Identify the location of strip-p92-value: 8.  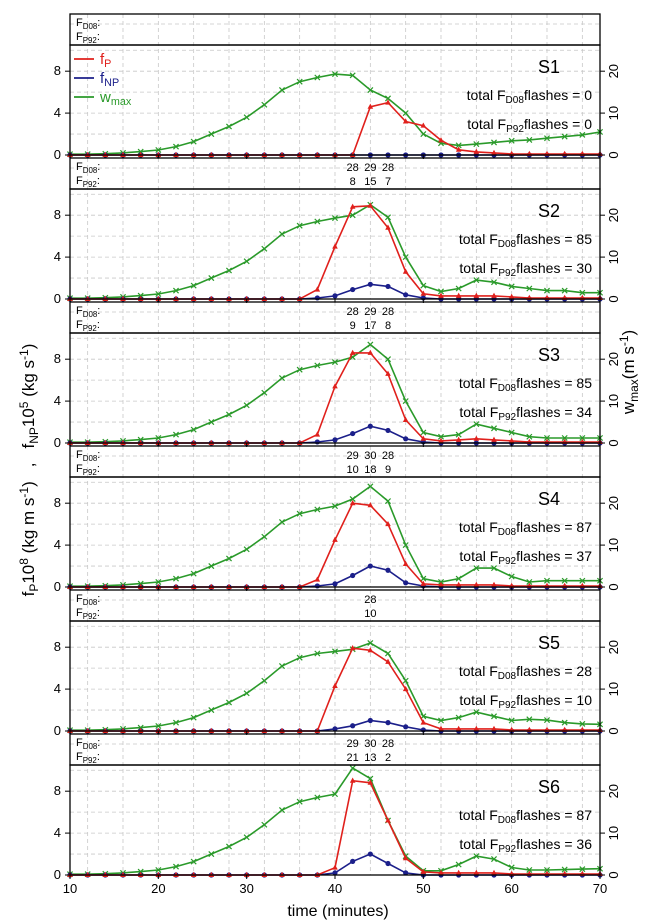
(353, 182).